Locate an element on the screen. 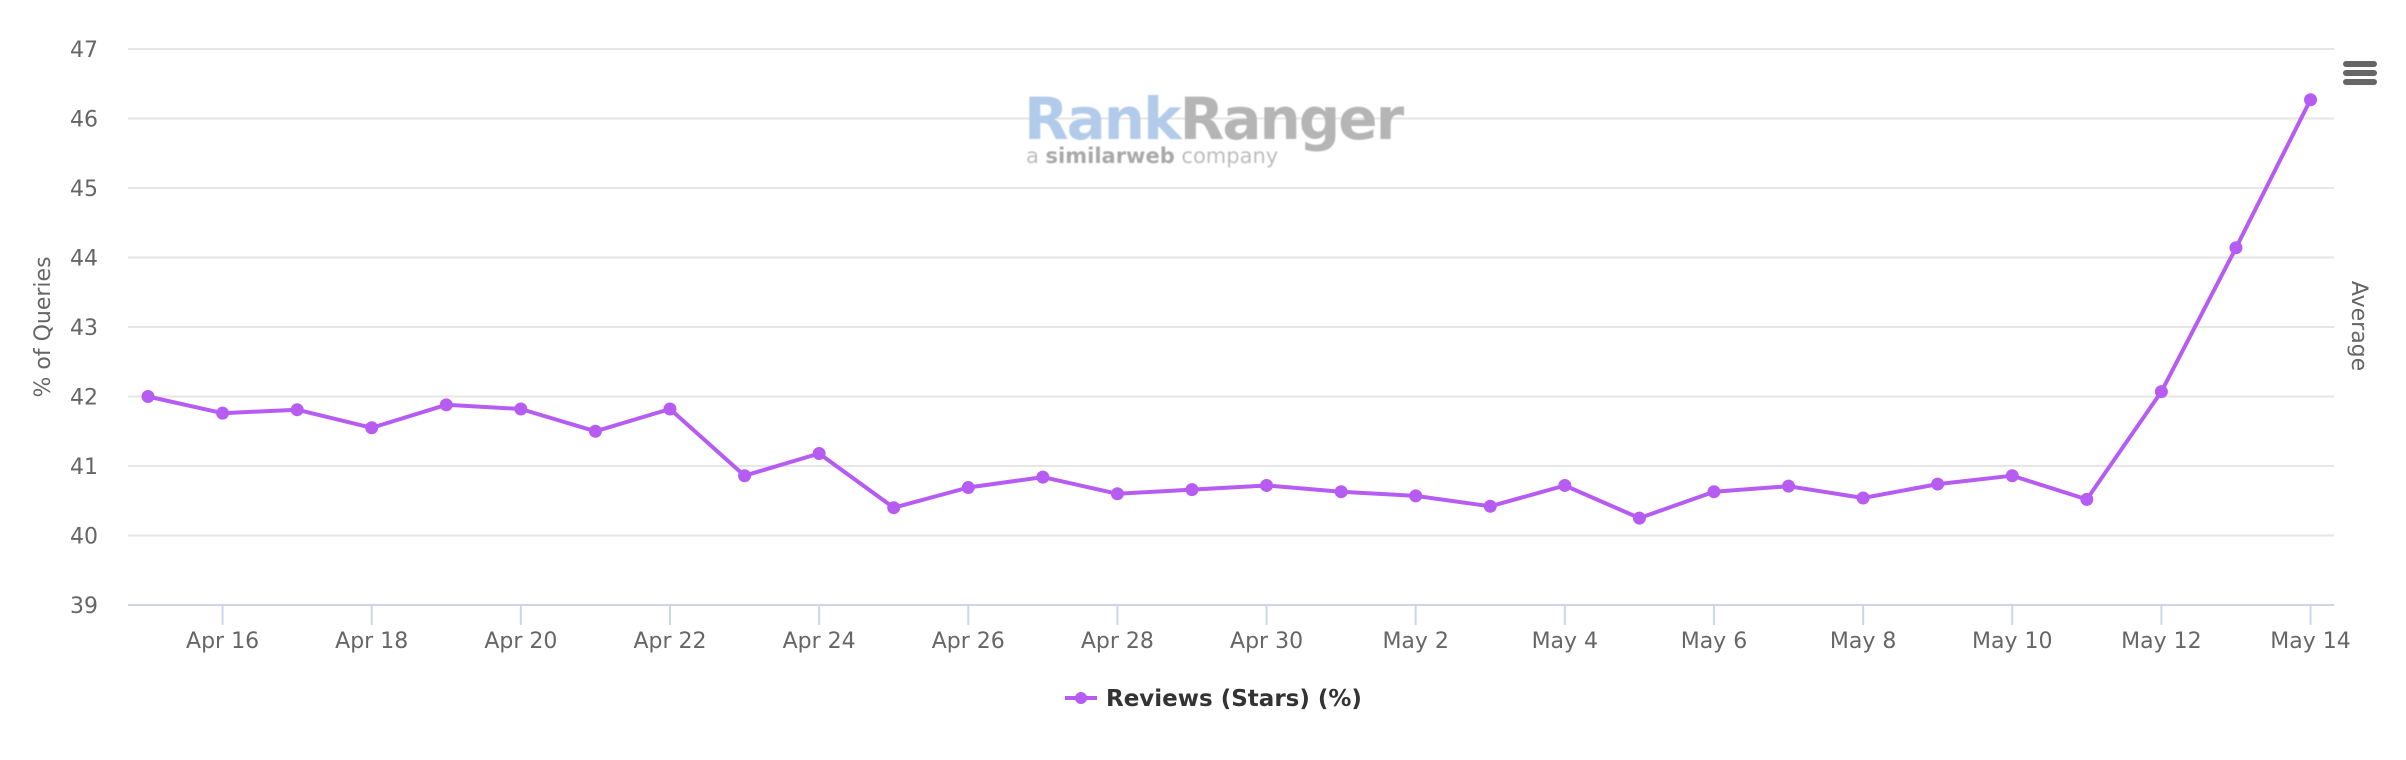 The image size is (2406, 760). chart-context-menu-button is located at coordinates (2360, 73).